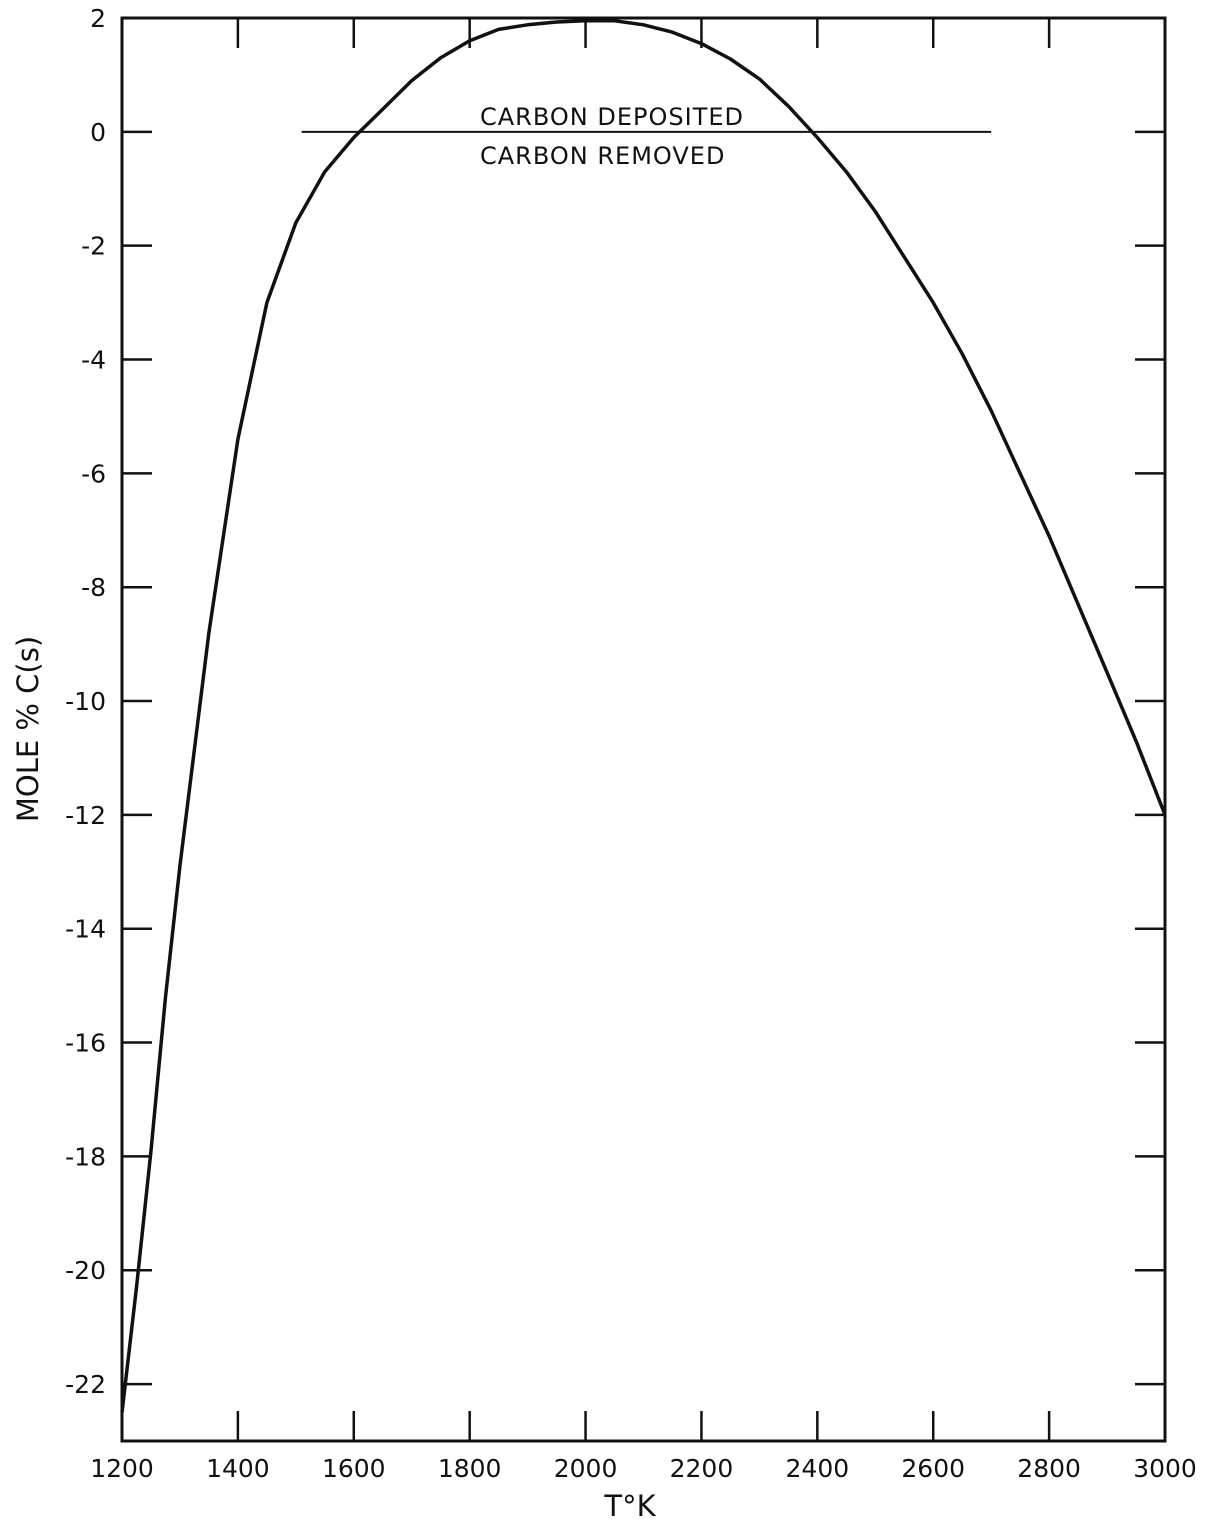  What do you see at coordinates (85, 1270) in the screenshot?
I see `y-tick-label: -20` at bounding box center [85, 1270].